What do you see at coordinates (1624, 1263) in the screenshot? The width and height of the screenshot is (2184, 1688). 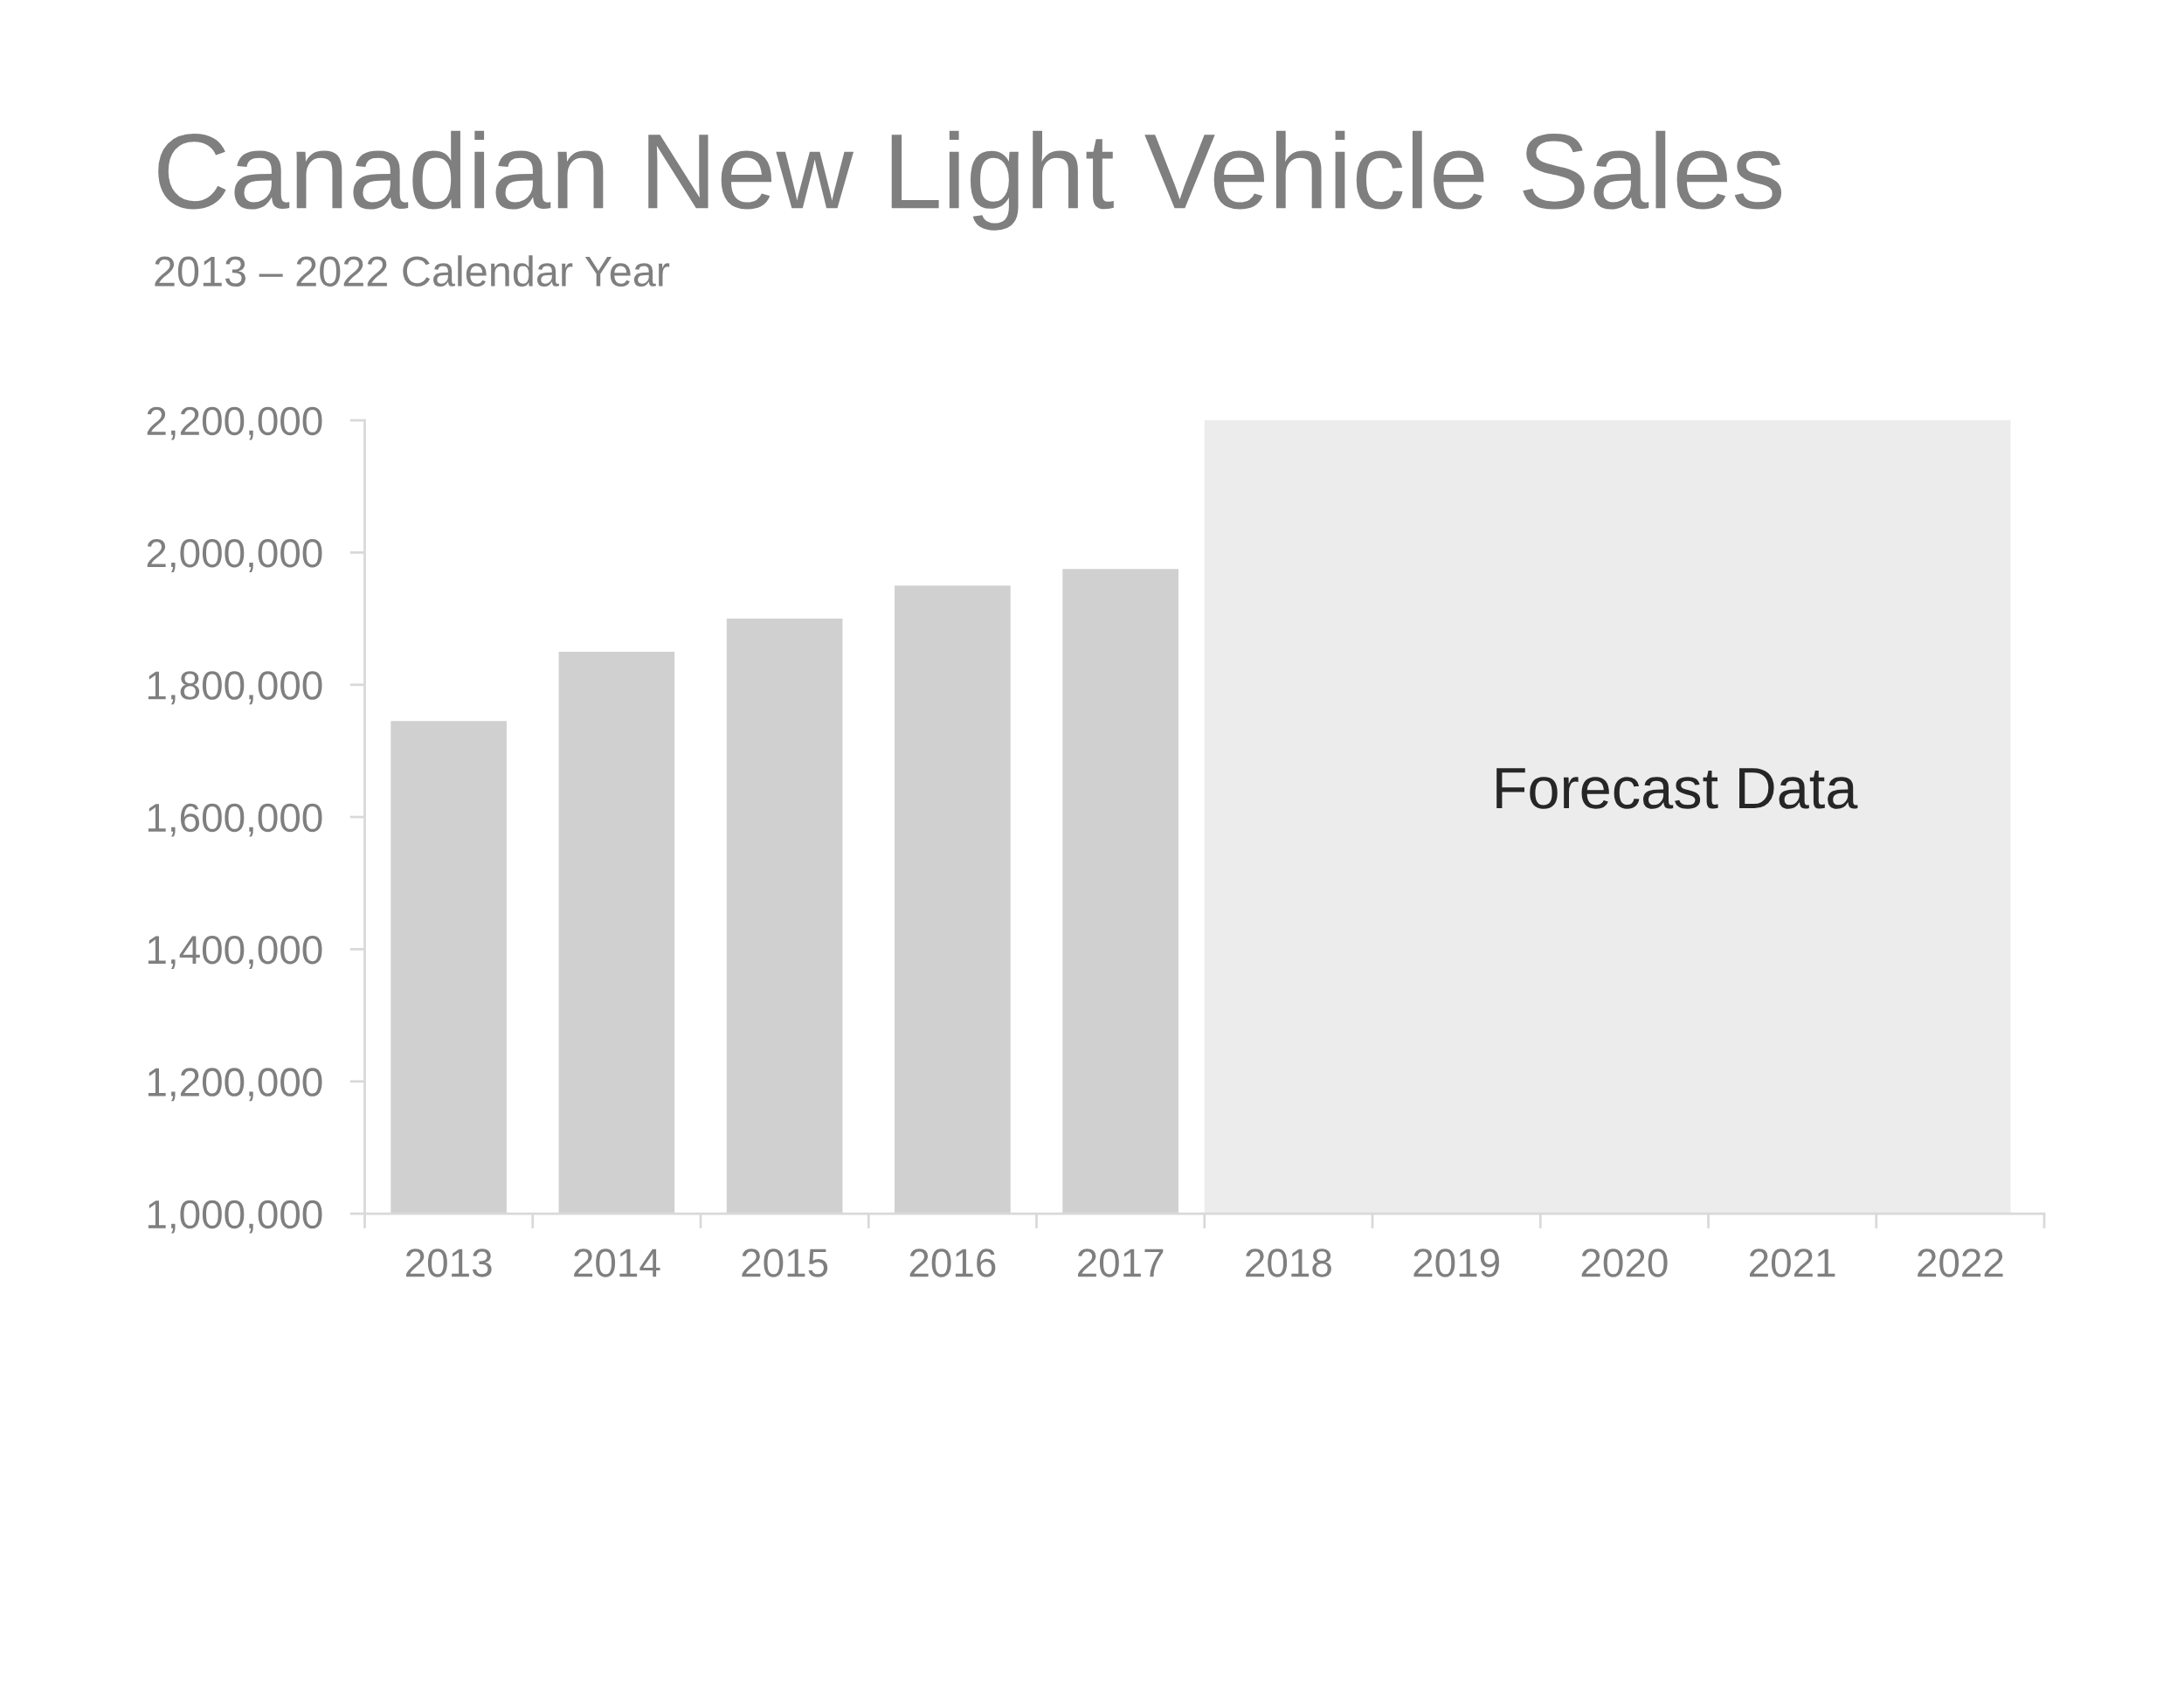 I see `x-tick-label: 2020` at bounding box center [1624, 1263].